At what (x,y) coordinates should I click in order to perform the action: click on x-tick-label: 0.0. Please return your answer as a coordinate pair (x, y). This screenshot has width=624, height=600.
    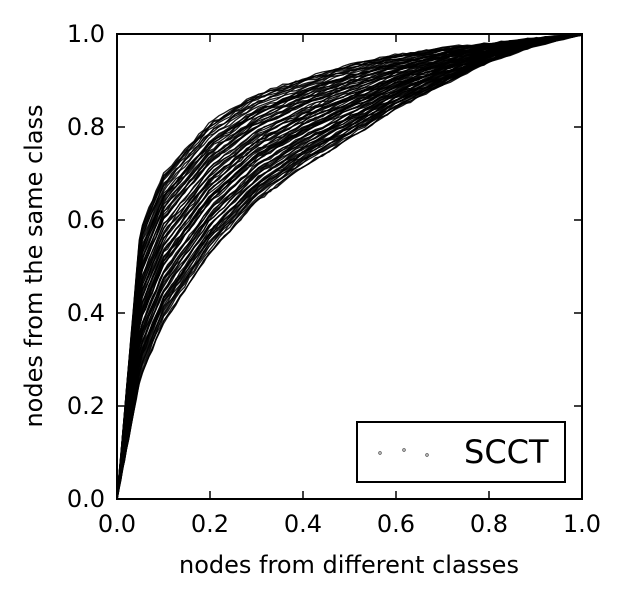
    Looking at the image, I should click on (117, 524).